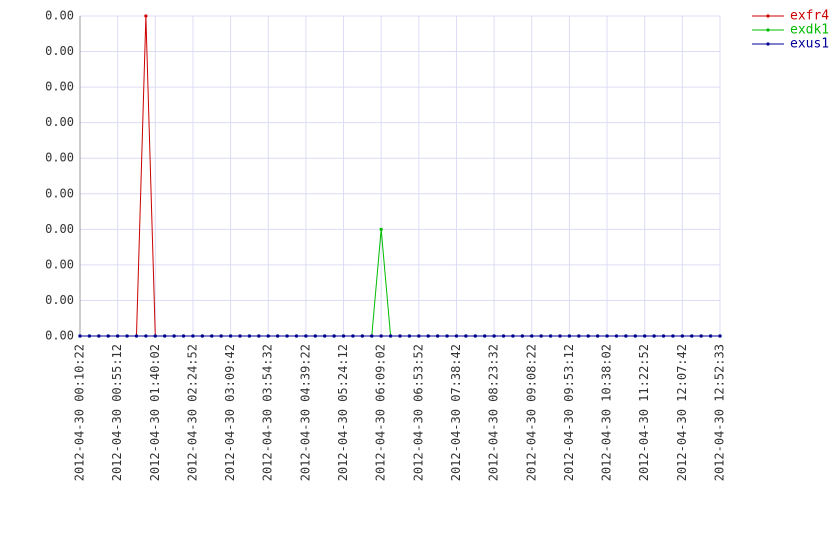 The height and width of the screenshot is (560, 840). Describe the element at coordinates (644, 412) in the screenshot. I see `x-tick-label: 2012-04-30 11:22:52` at that location.